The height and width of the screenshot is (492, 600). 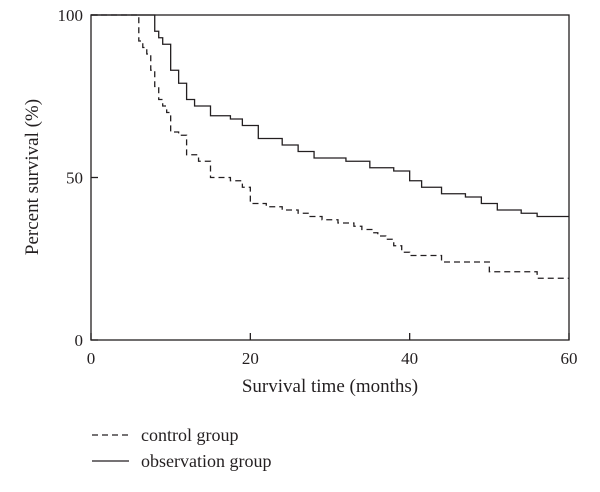 What do you see at coordinates (181, 448) in the screenshot?
I see `legend: control group observation group` at bounding box center [181, 448].